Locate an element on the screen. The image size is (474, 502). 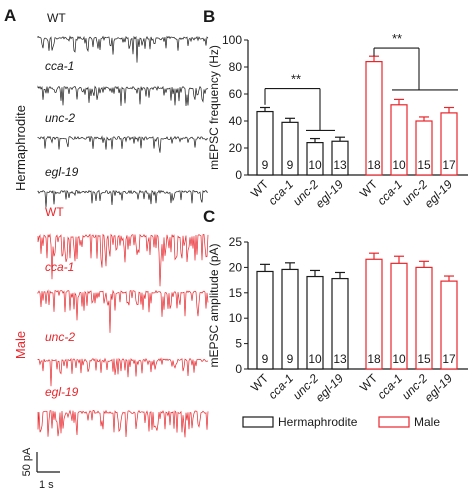
trace-male-cca1 is located at coordinates (123, 311).